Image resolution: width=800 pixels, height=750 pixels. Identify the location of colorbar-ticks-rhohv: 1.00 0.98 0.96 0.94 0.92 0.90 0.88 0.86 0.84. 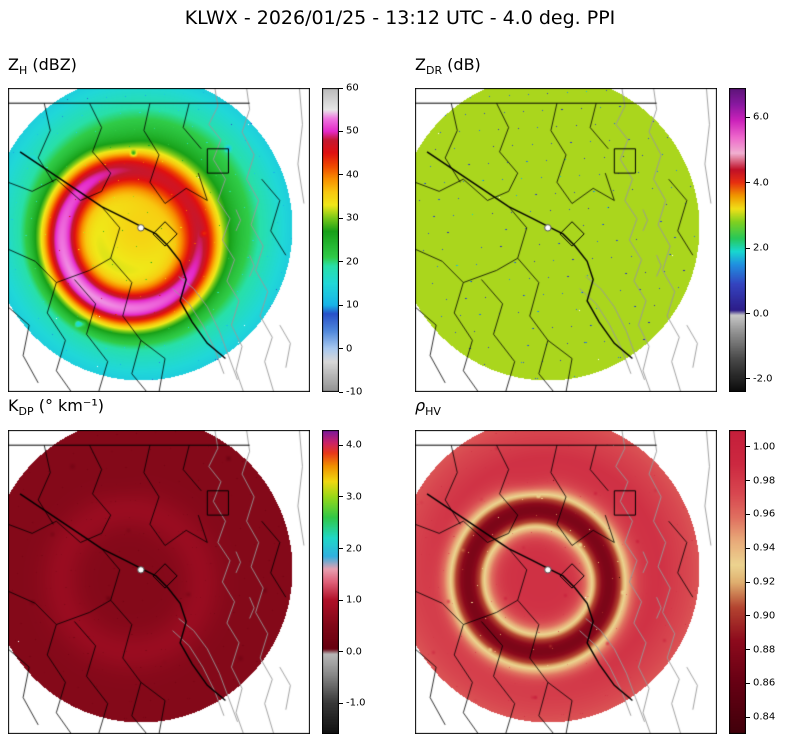
(759, 582).